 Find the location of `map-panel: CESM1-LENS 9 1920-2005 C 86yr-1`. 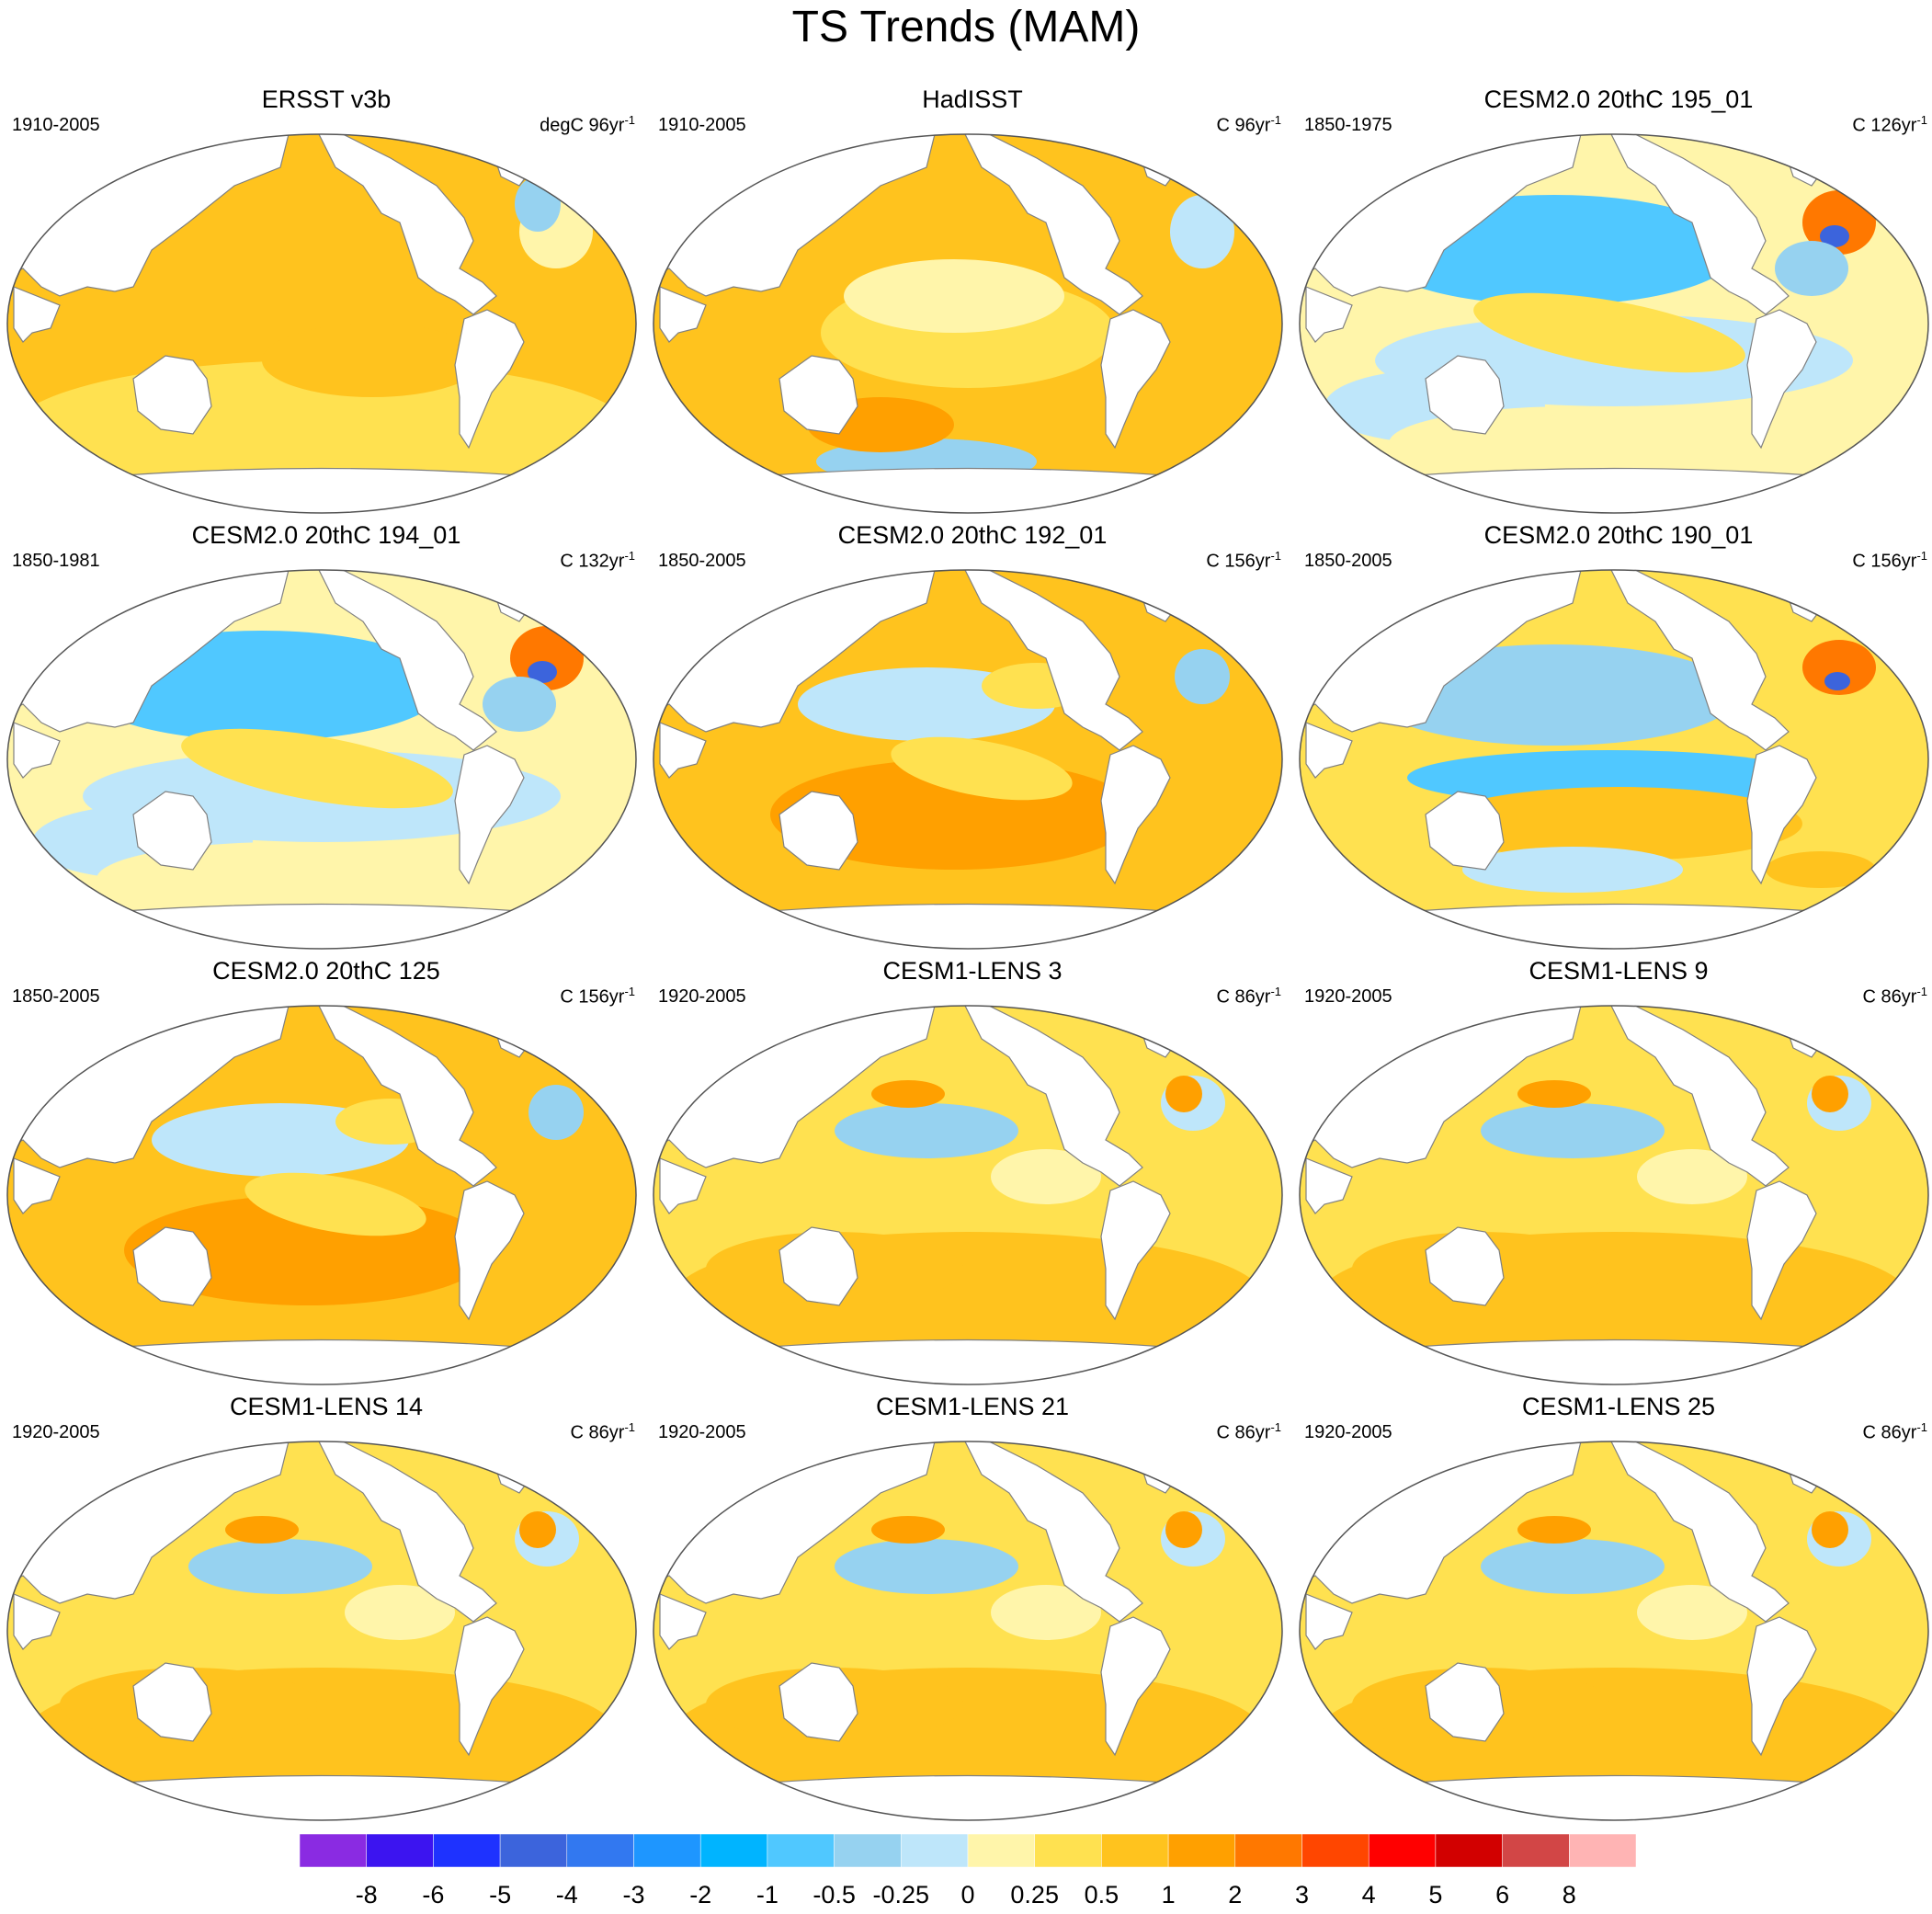

map-panel: CESM1-LENS 9 1920-2005 C 86yr-1 is located at coordinates (1615, 1172).